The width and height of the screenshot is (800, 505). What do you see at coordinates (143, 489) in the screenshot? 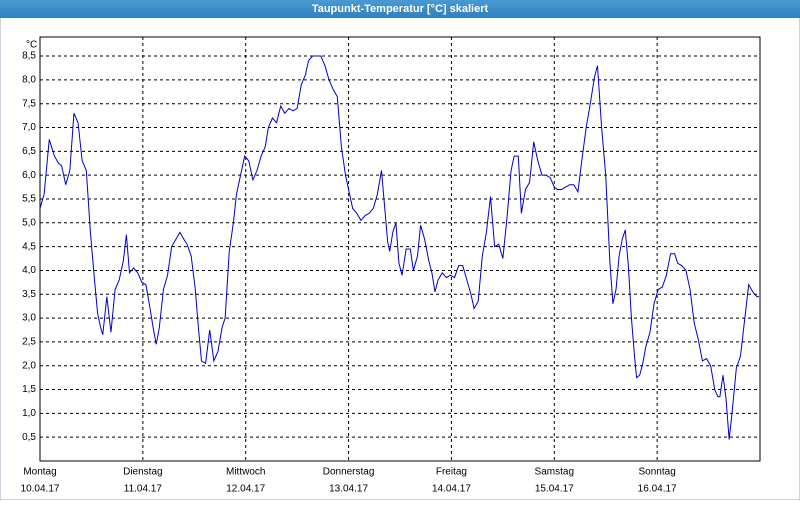
I see `x-tick-label: 11.04.17` at bounding box center [143, 489].